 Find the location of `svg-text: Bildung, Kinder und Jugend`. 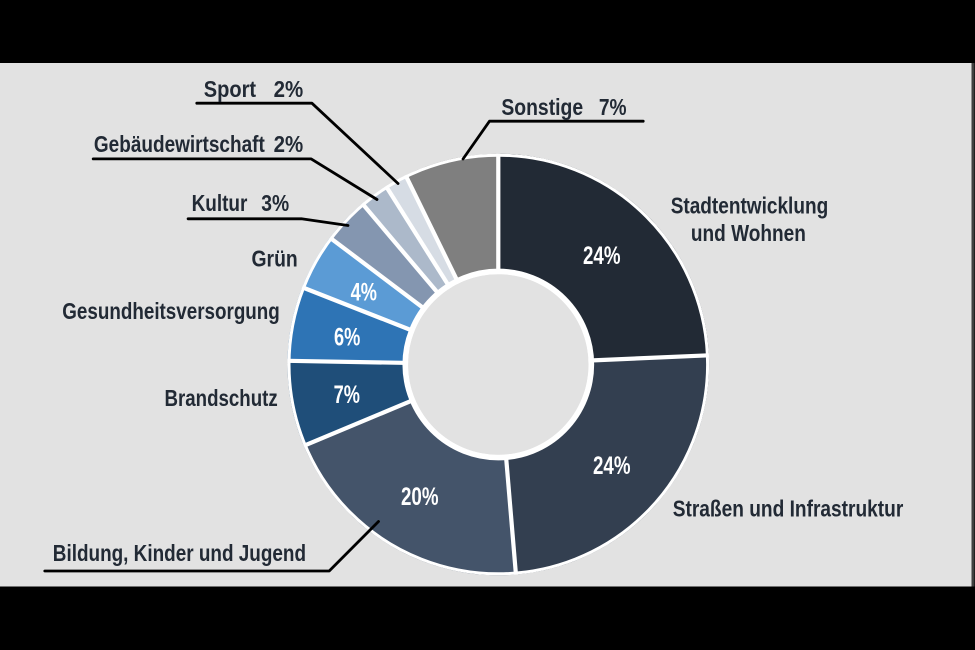

svg-text: Bildung, Kinder und Jugend is located at coordinates (179, 553).